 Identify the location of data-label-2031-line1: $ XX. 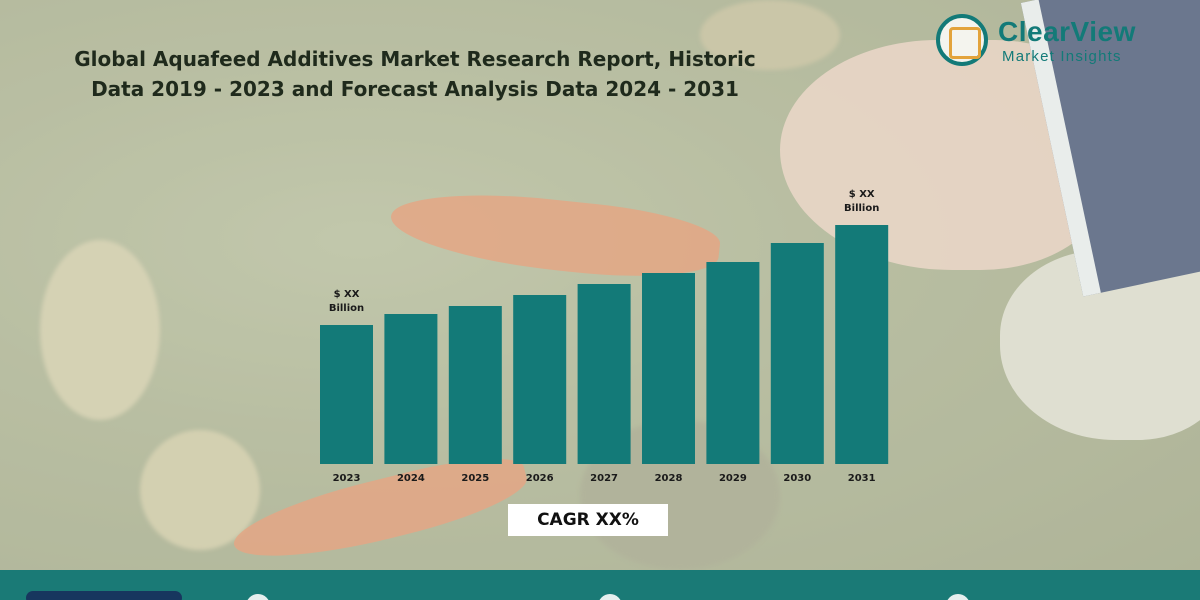
(862, 194).